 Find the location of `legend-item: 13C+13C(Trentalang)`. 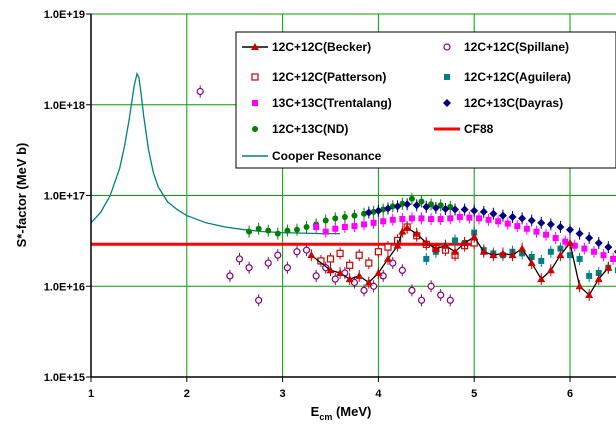

legend-item: 13C+13C(Trentalang) is located at coordinates (322, 103).